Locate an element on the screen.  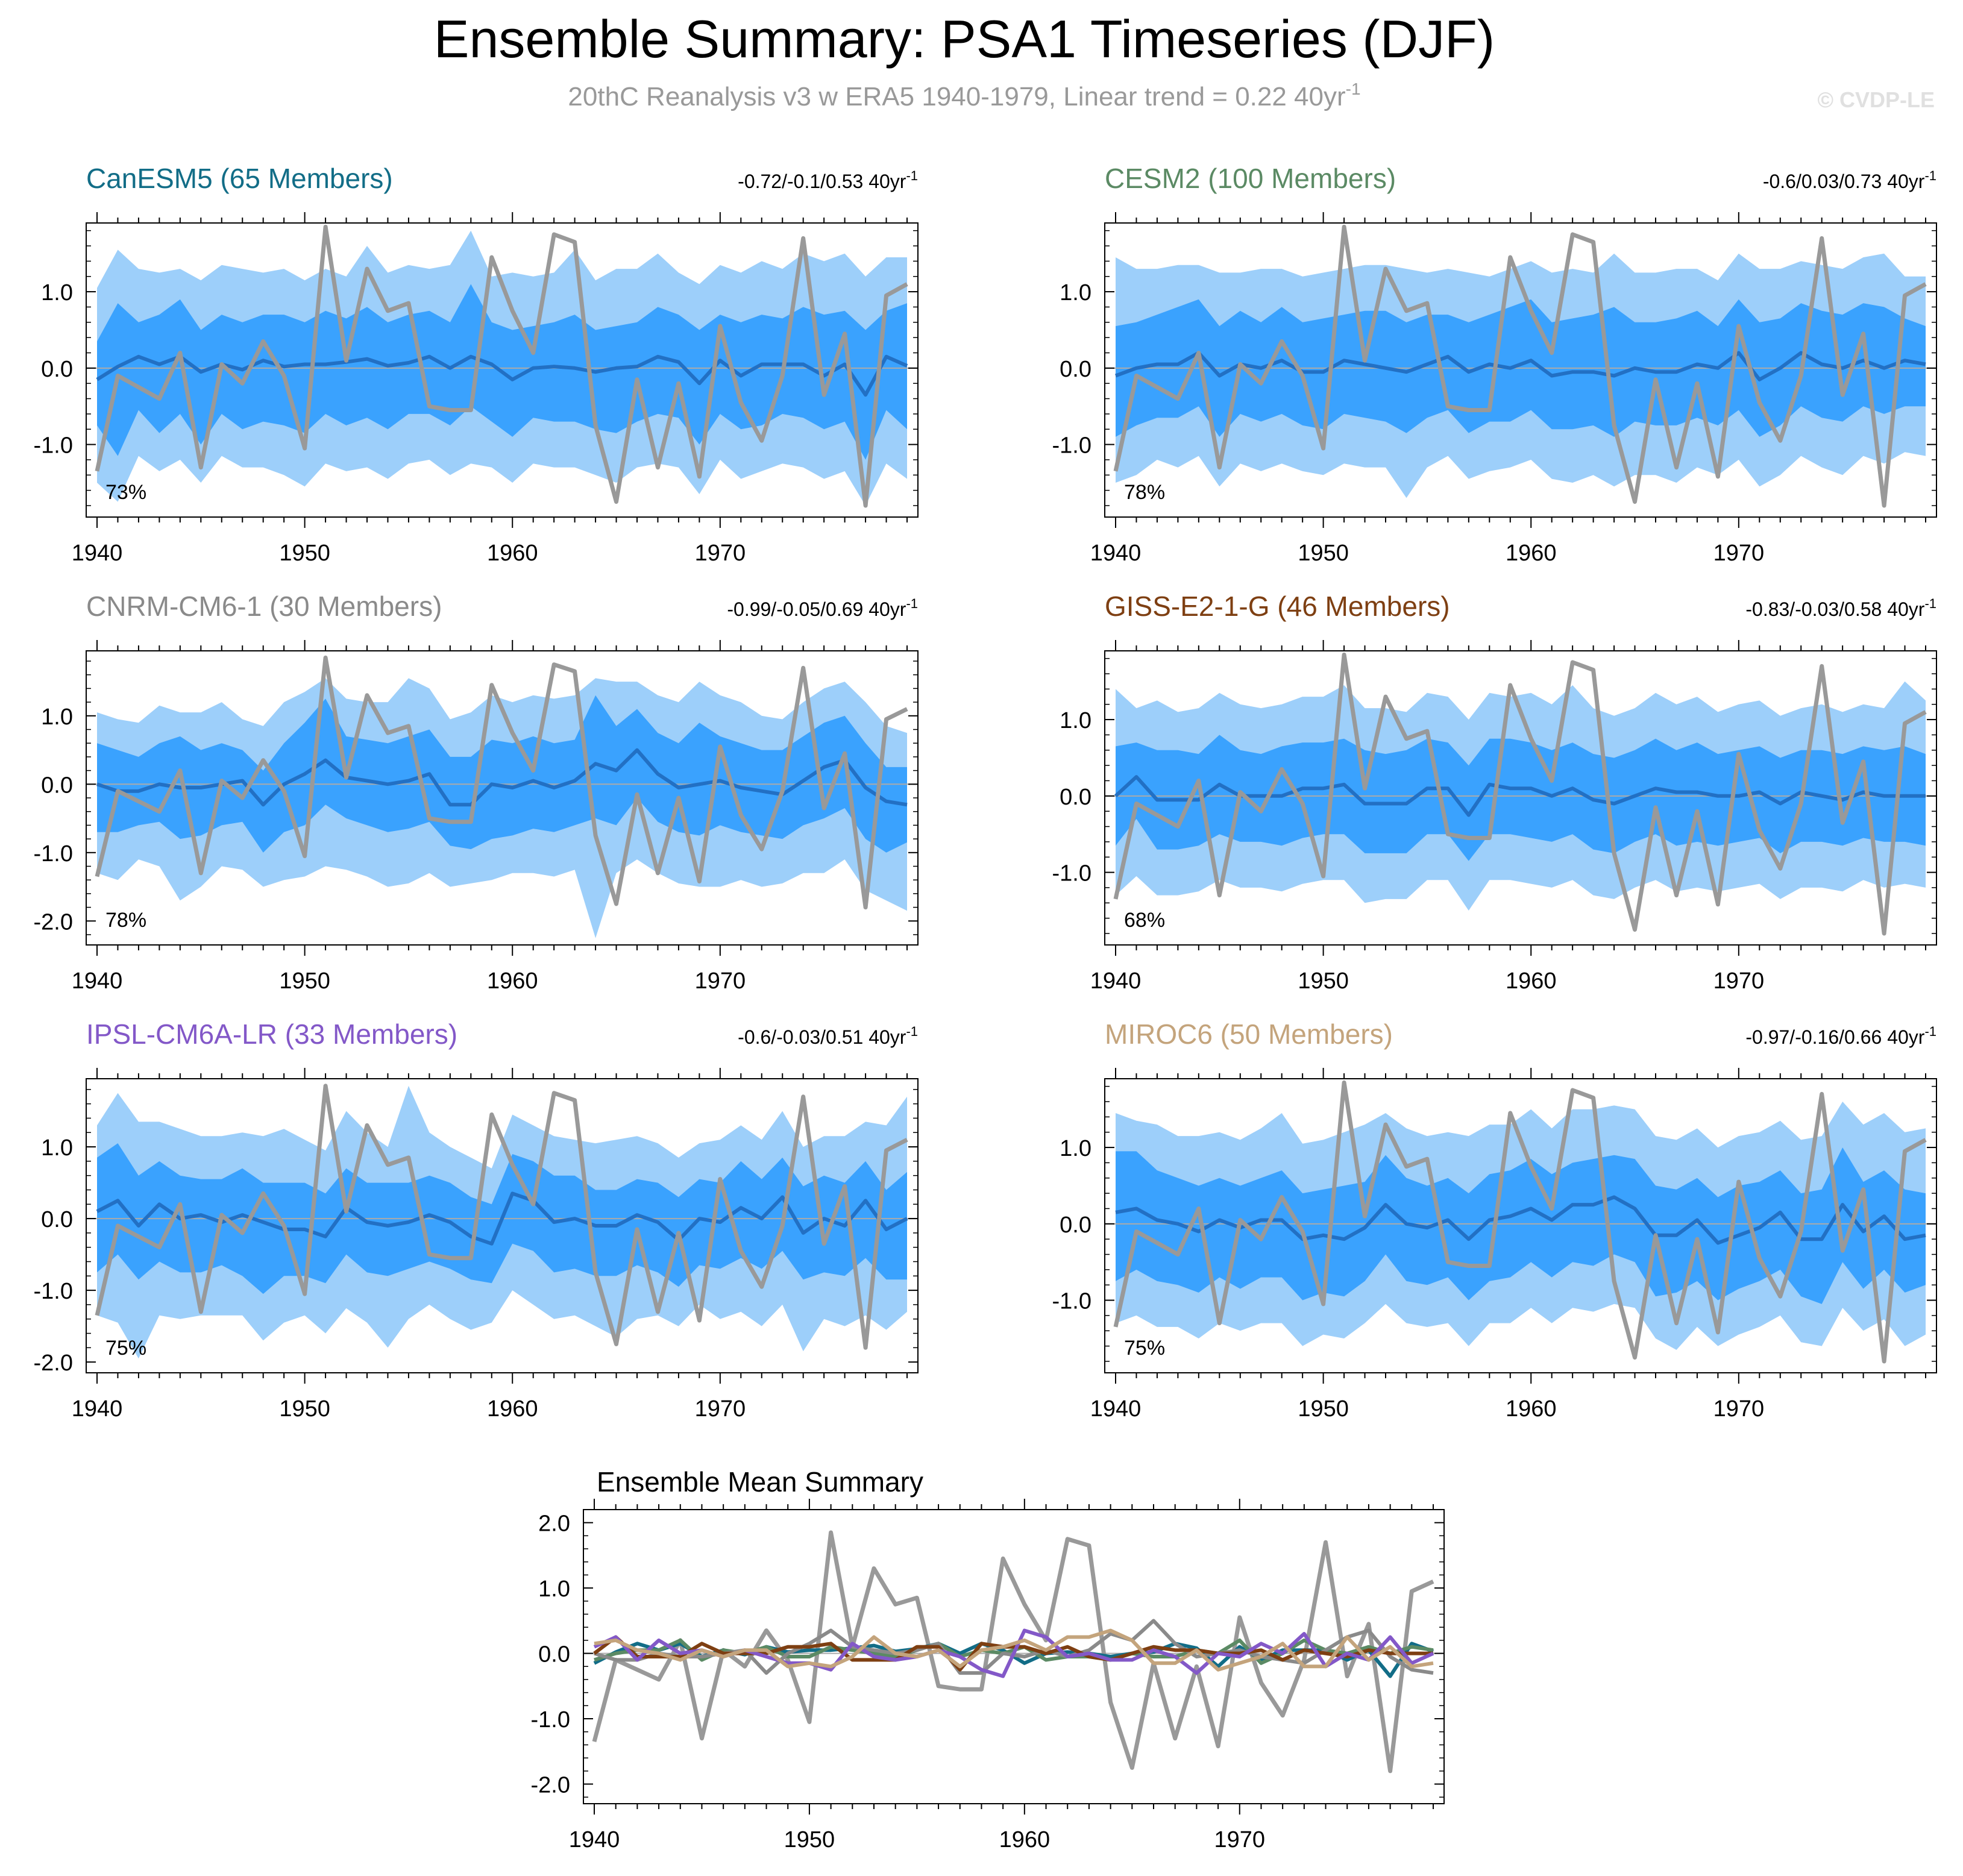
panel-title: CESM2 (100 Members) is located at coordinates (1250, 178).